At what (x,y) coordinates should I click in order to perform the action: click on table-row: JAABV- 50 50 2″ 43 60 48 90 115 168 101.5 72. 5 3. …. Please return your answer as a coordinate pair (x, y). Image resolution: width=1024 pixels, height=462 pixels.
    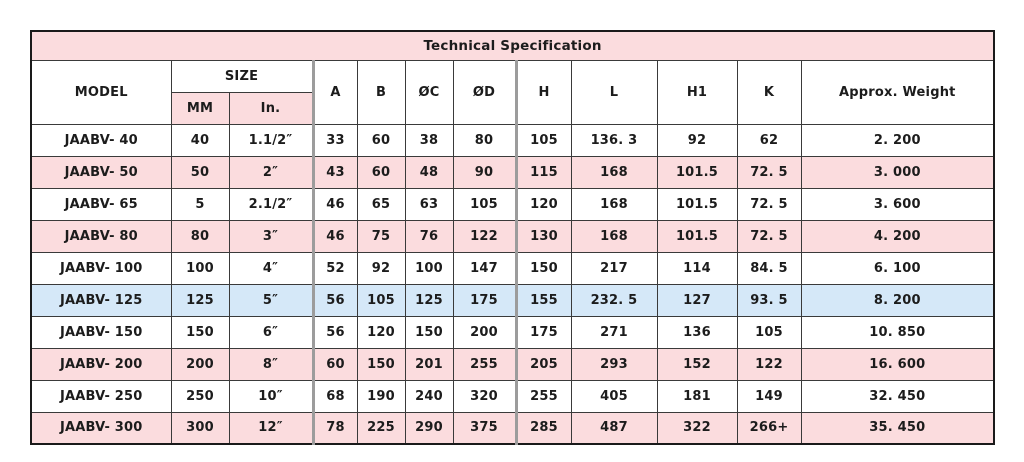
    Looking at the image, I should click on (512, 172).